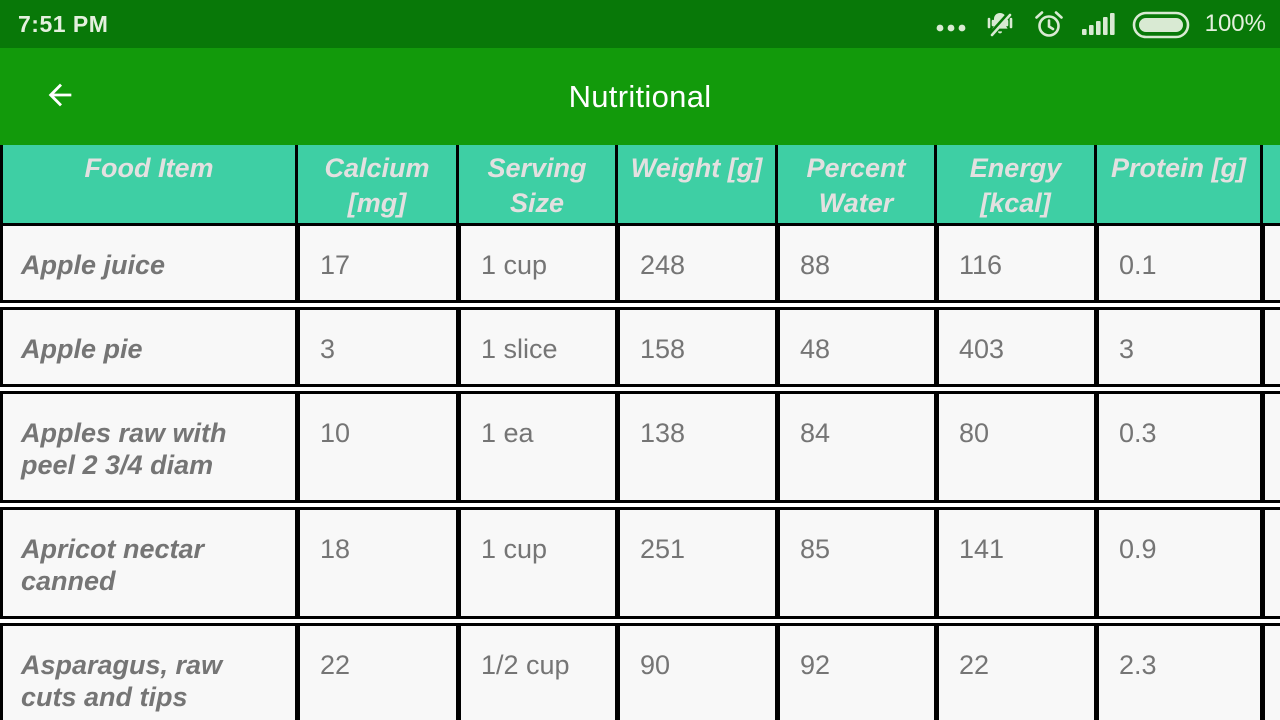 The width and height of the screenshot is (1280, 720). I want to click on cell-serving-size: 1 ea, so click(538, 447).